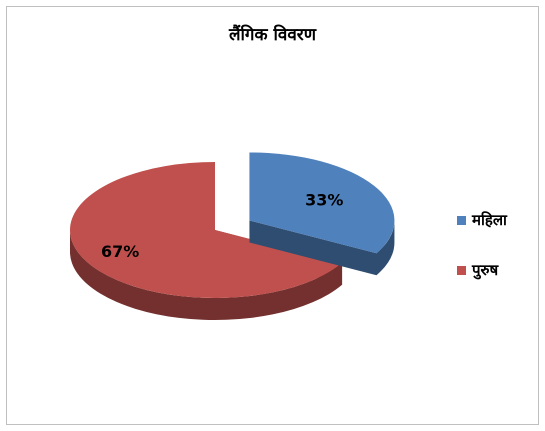 Image resolution: width=545 pixels, height=431 pixels. I want to click on legend-item-female: महिला, so click(482, 220).